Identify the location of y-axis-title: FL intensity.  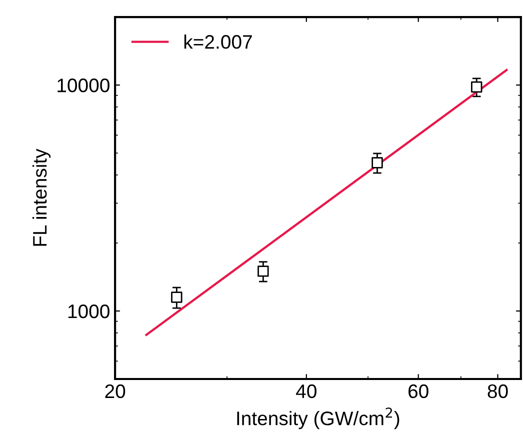
(41, 197).